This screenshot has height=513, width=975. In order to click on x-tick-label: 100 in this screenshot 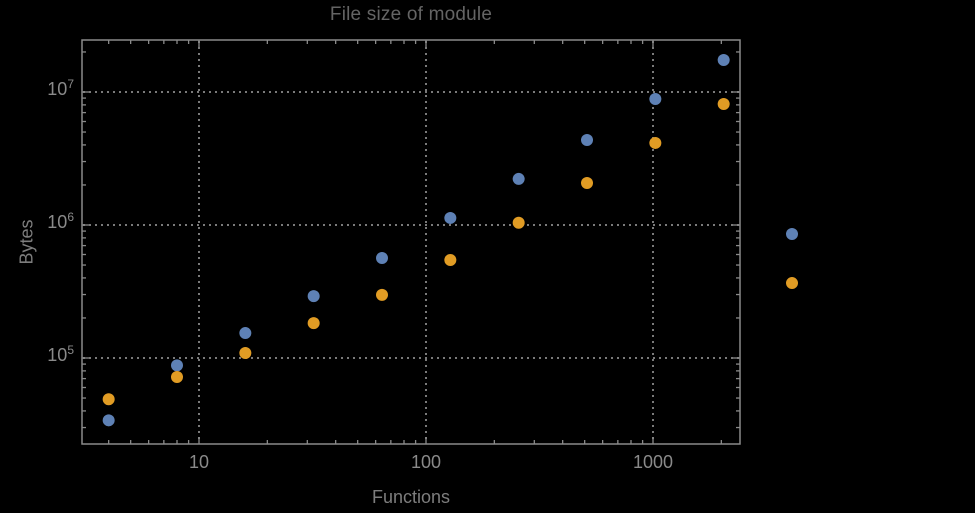, I will do `click(426, 462)`.